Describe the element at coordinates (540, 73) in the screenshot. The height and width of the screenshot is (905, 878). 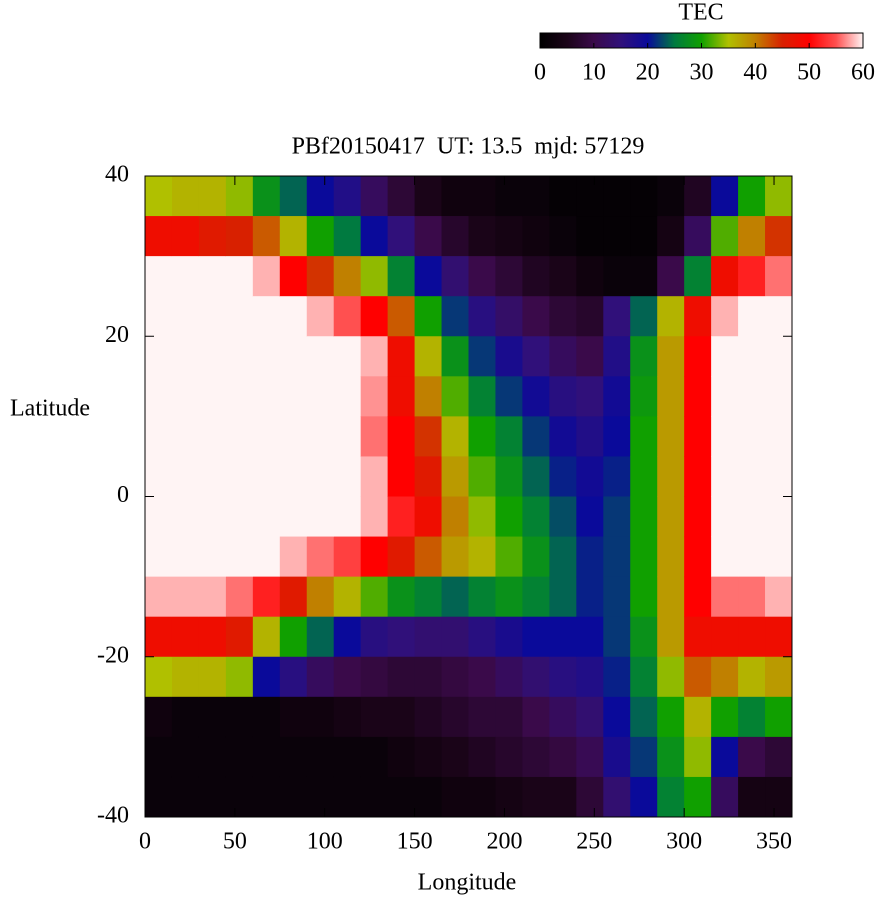
I see `colorbar-tick-label: 0` at that location.